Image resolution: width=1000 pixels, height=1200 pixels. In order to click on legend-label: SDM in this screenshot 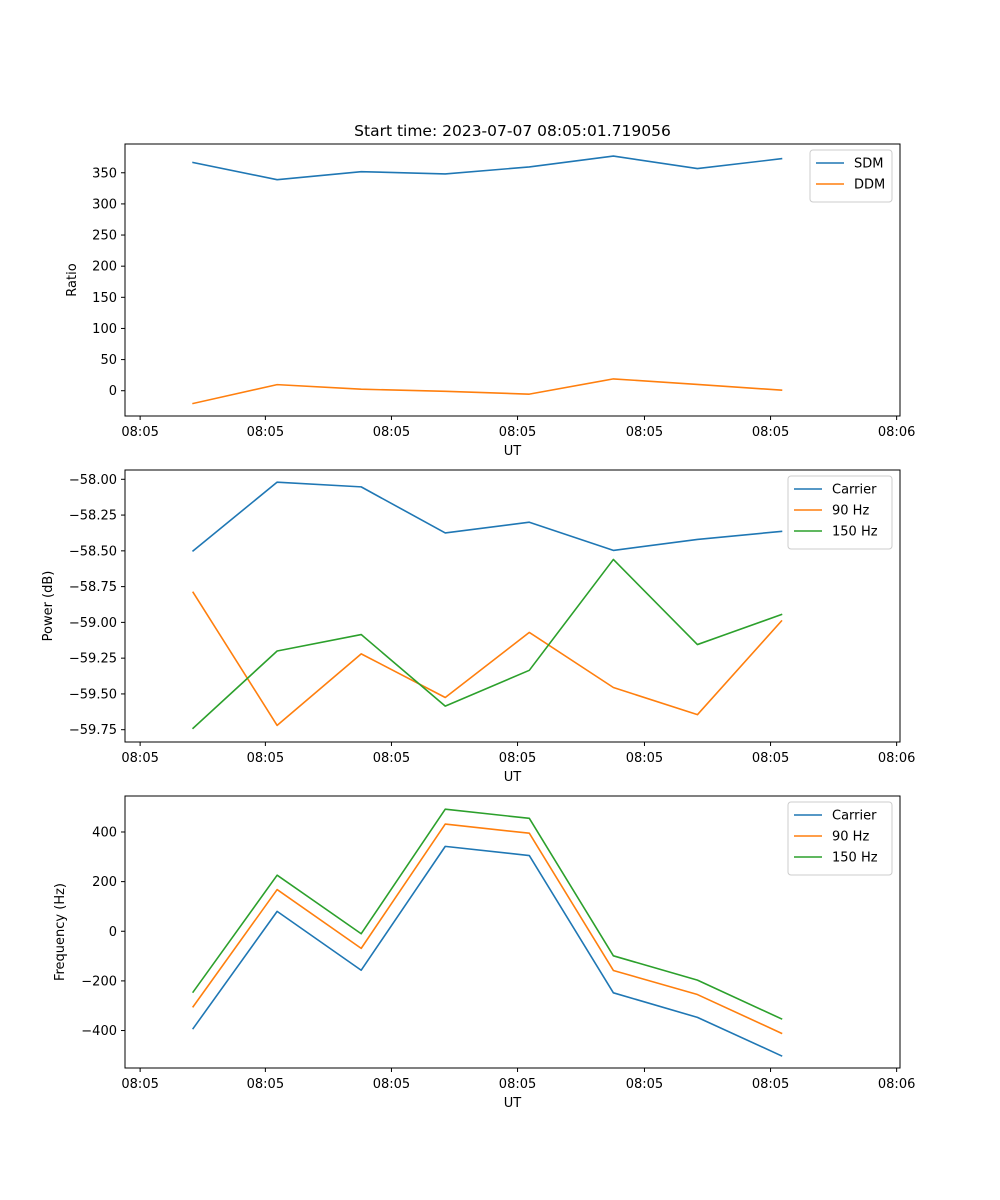, I will do `click(868, 164)`.